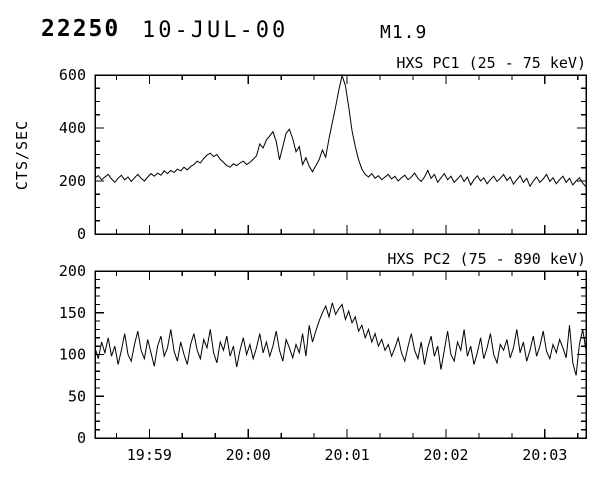 This screenshot has width=600, height=480. Describe the element at coordinates (445, 455) in the screenshot. I see `x-tick-label: 20:02` at that location.